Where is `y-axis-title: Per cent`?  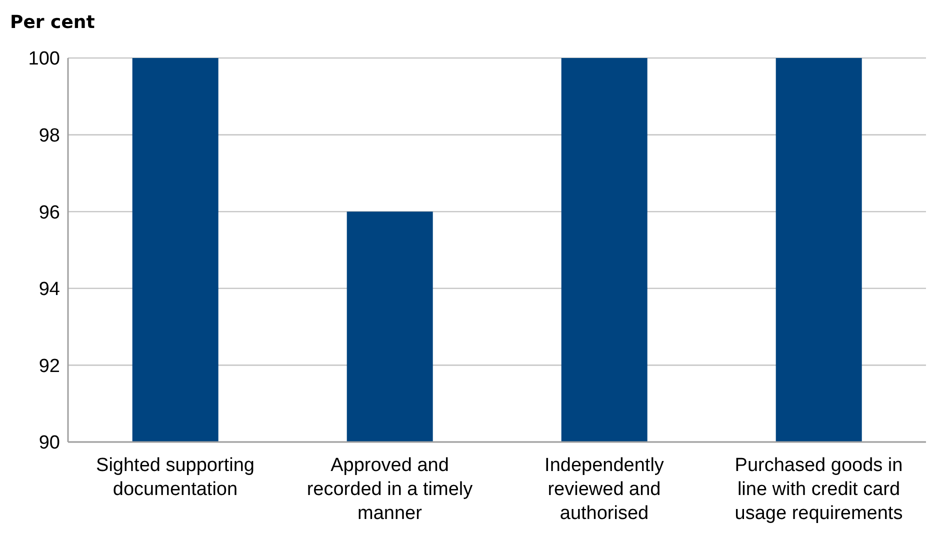
y-axis-title: Per cent is located at coordinates (52, 22).